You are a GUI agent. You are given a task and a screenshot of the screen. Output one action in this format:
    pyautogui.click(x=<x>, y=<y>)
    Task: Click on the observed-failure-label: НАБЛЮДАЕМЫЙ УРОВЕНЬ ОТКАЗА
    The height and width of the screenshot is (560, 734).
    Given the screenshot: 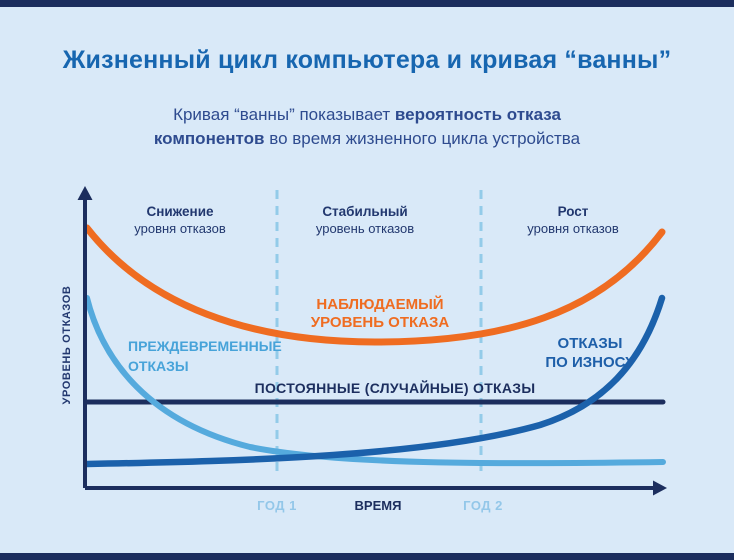 What is the action you would take?
    pyautogui.click(x=380, y=314)
    